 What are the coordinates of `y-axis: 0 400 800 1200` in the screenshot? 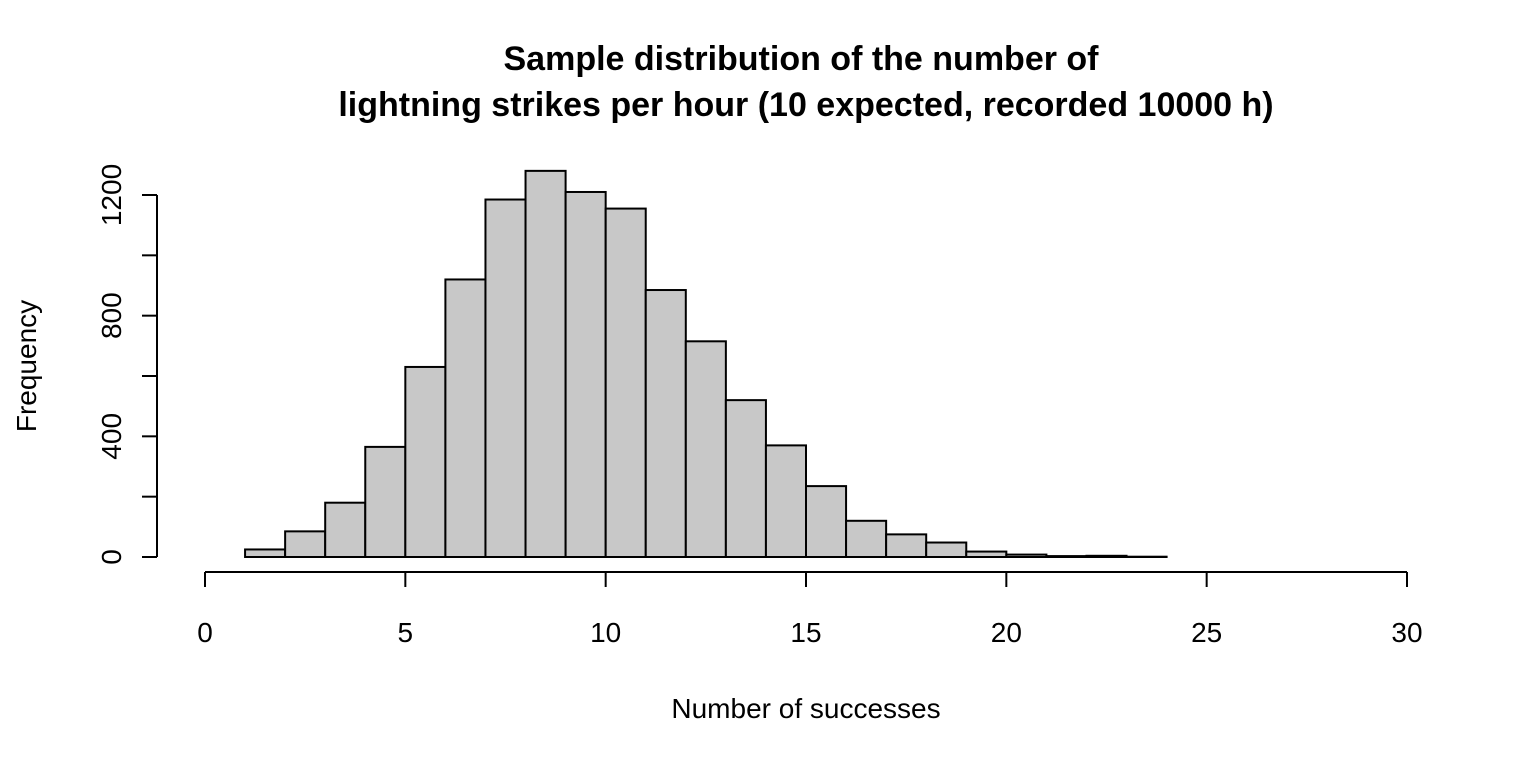 It's located at (127, 364).